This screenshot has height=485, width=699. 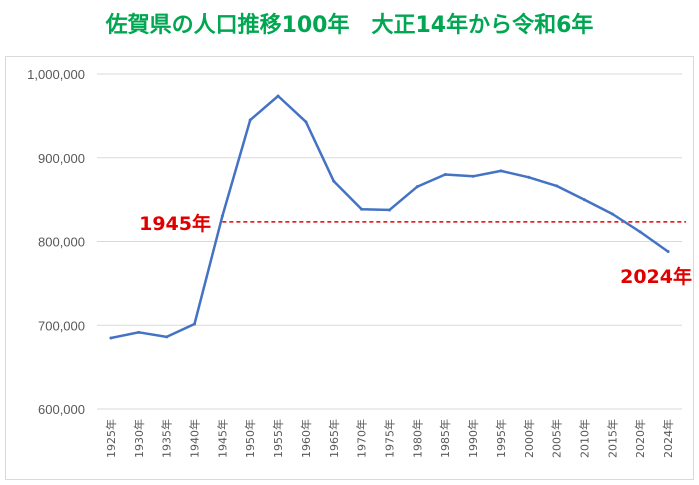 What do you see at coordinates (334, 438) in the screenshot?
I see `x-tick-label: 1965年` at bounding box center [334, 438].